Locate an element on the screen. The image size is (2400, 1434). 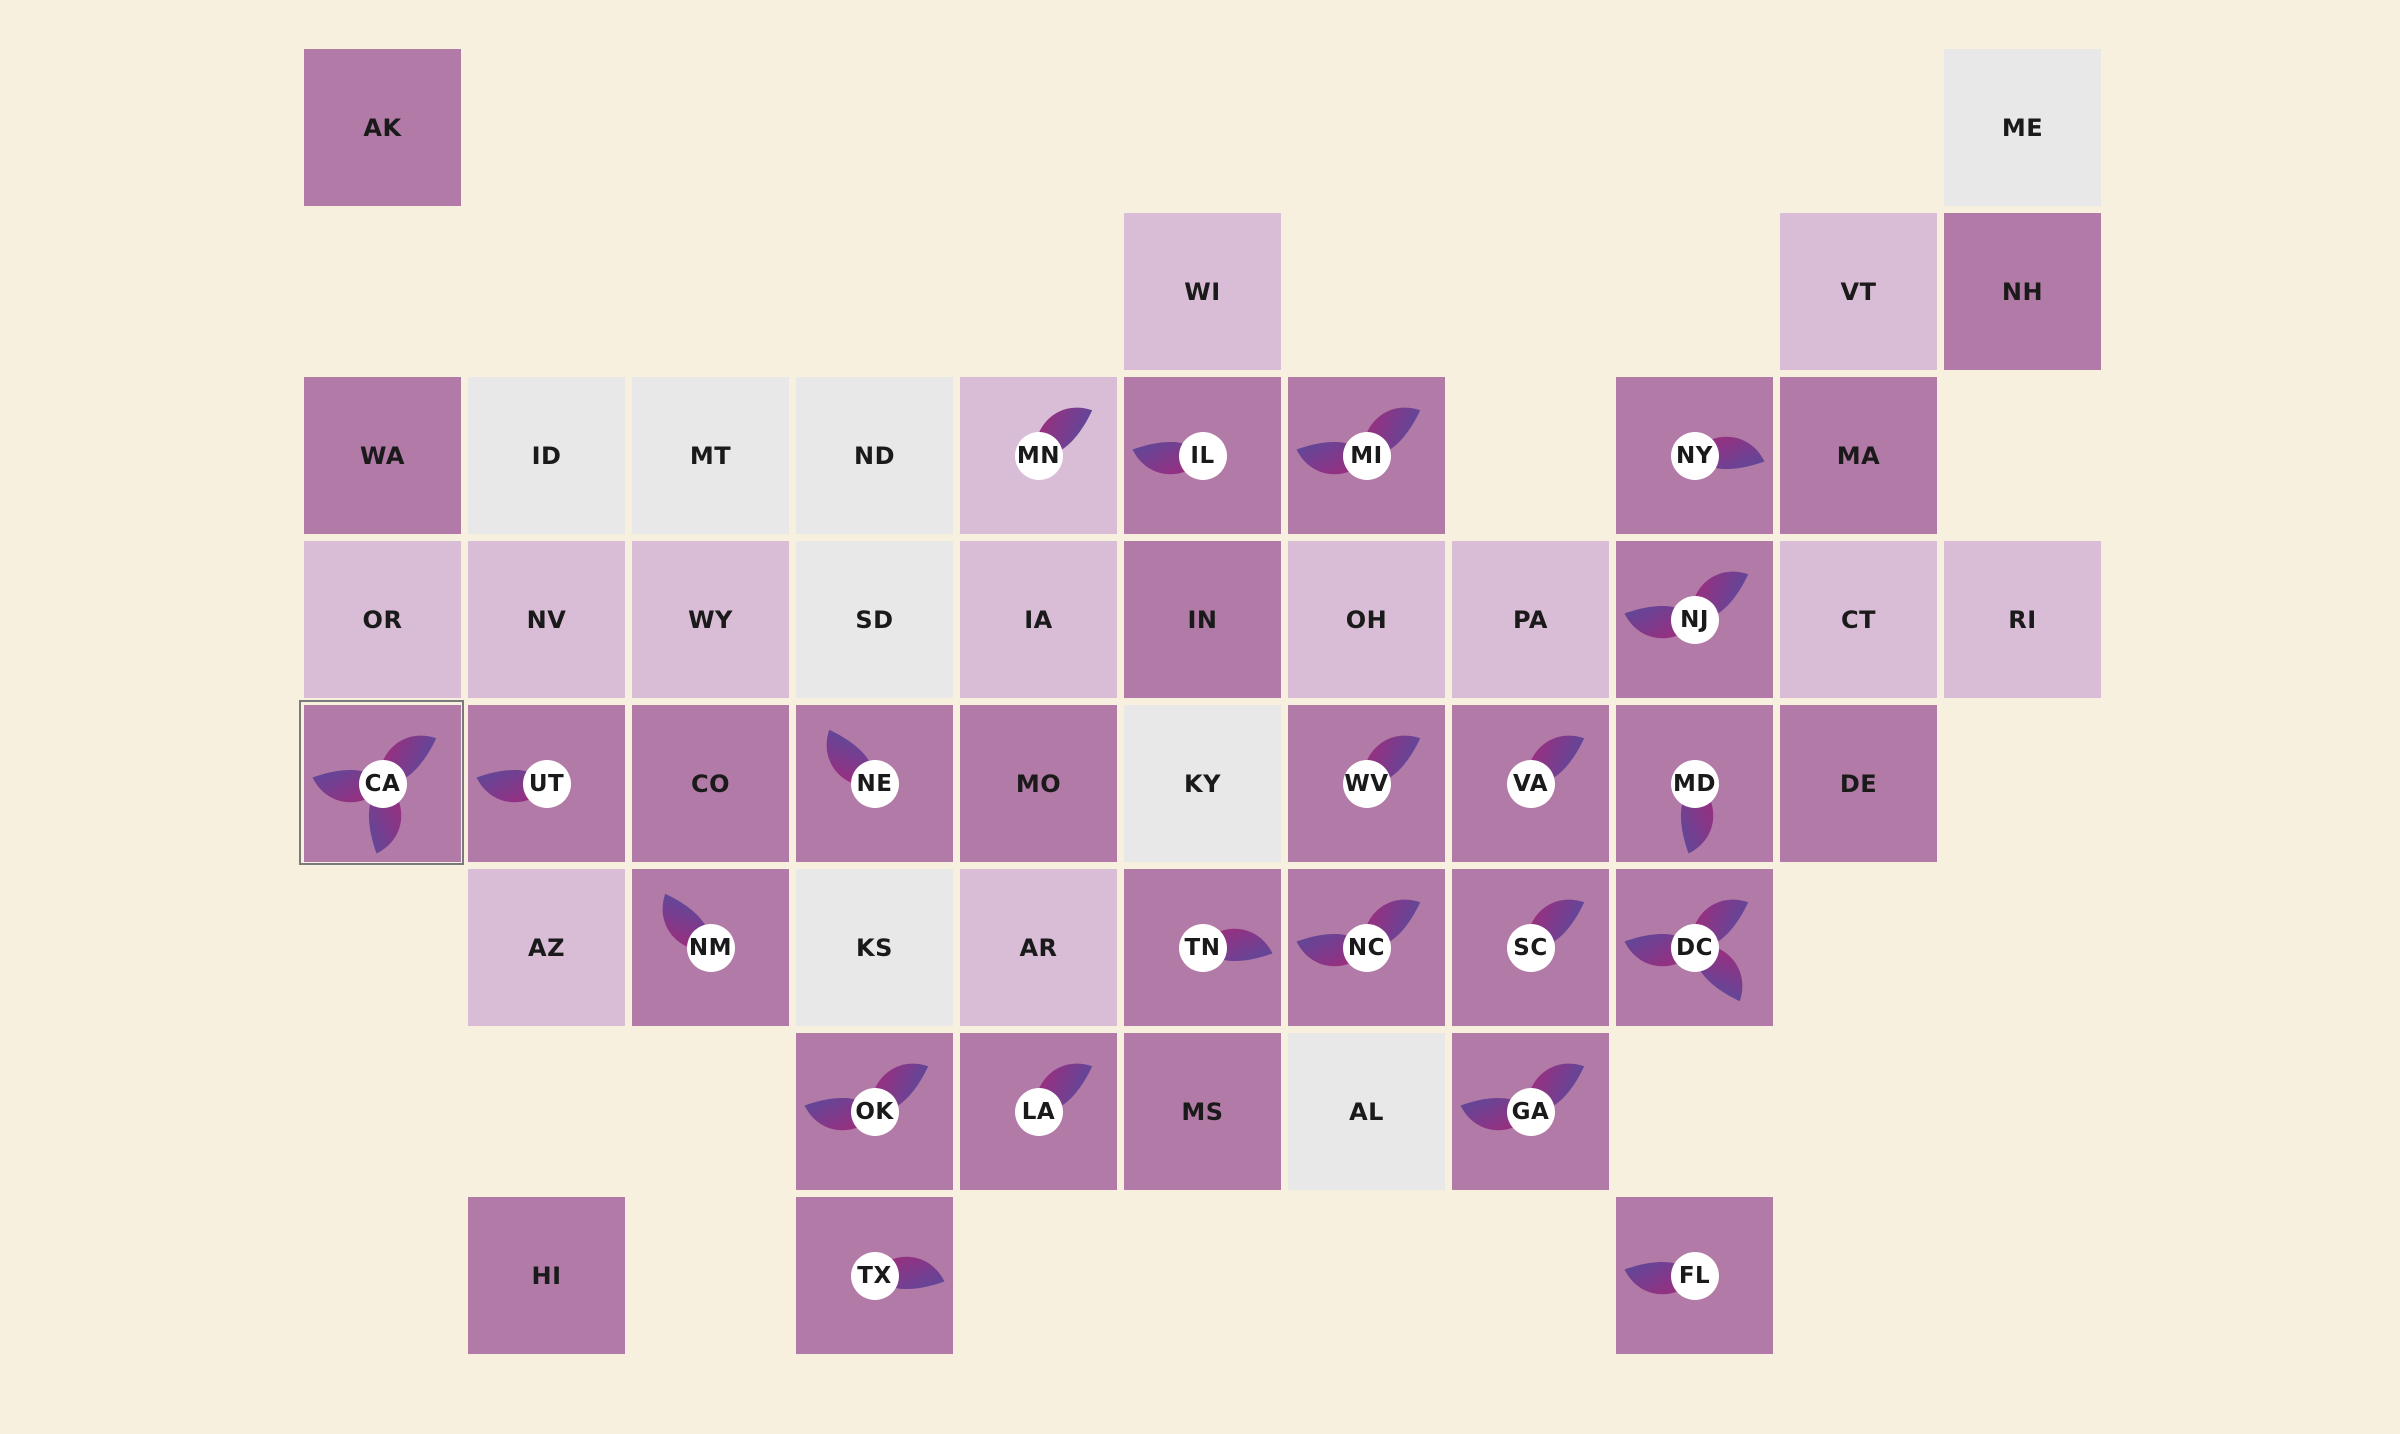
state-tile-ar: AR is located at coordinates (1038, 947).